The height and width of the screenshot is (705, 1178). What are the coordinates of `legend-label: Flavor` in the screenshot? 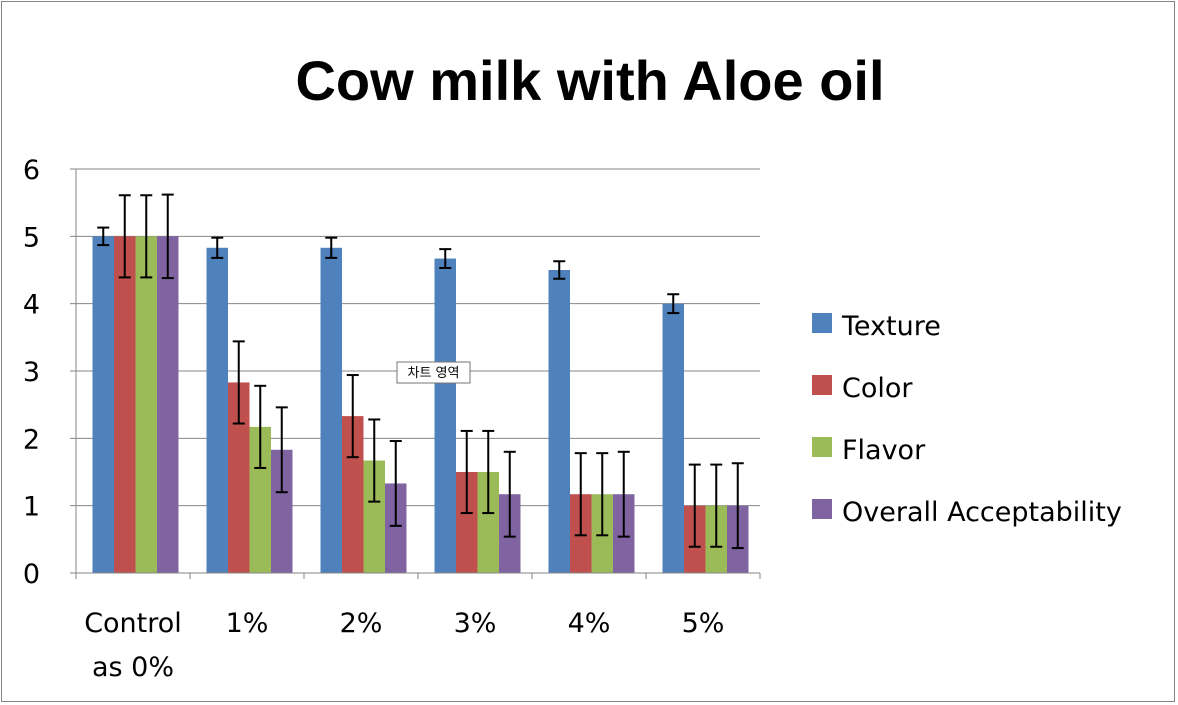 It's located at (884, 450).